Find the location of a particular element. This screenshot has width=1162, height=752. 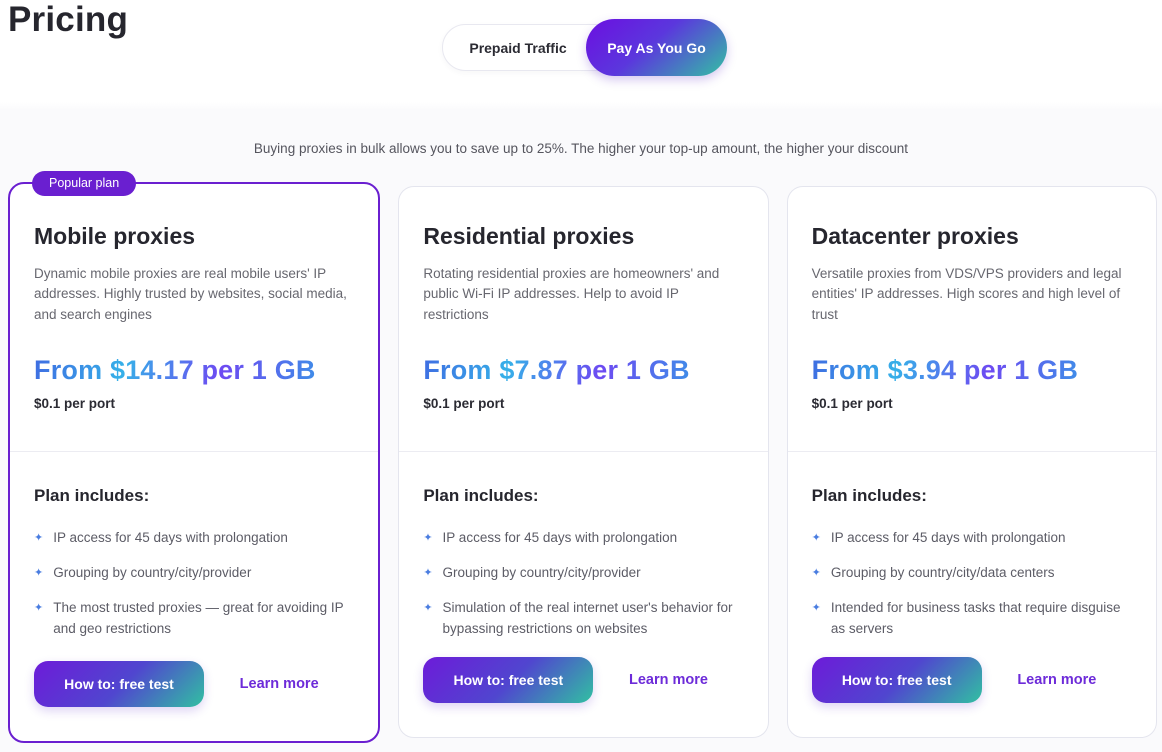

card-title: Datacenter proxies is located at coordinates (915, 236).